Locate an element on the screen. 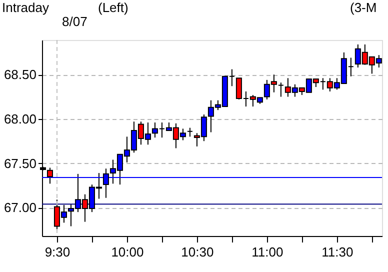 Image resolution: width=388 pixels, height=272 pixels. x-tick-label: 11:00 is located at coordinates (268, 252).